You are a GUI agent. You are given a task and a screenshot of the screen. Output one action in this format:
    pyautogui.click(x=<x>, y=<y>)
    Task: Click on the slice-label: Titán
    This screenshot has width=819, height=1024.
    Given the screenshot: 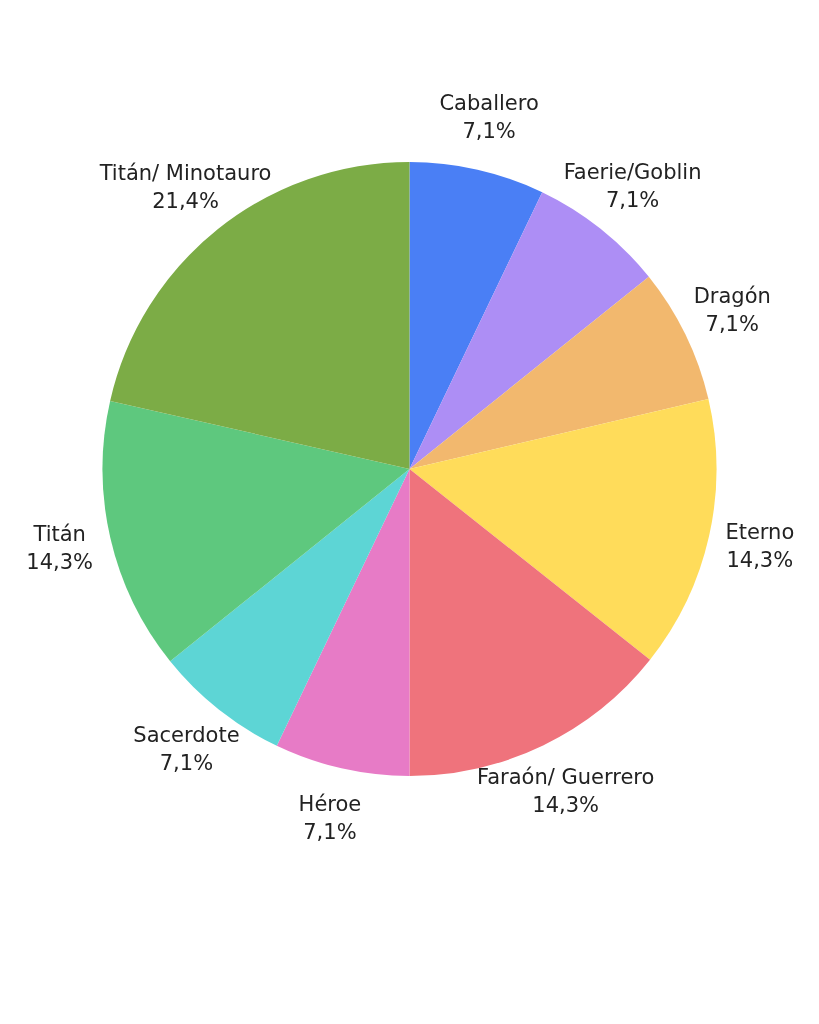 What is the action you would take?
    pyautogui.click(x=59, y=534)
    